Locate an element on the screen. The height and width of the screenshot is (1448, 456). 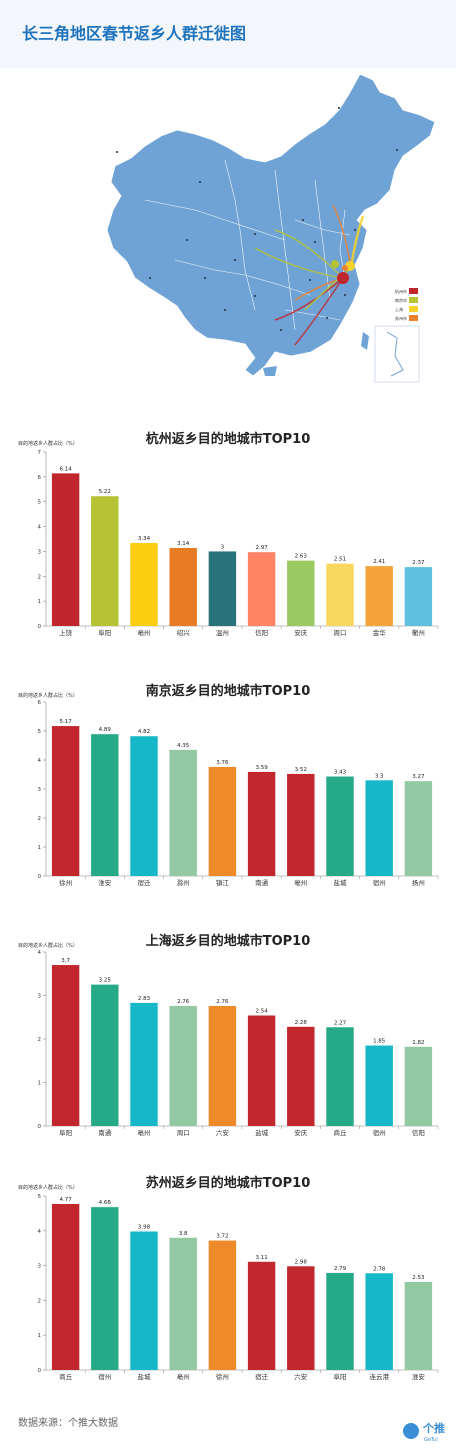
bar-周口 is located at coordinates (183, 1065).